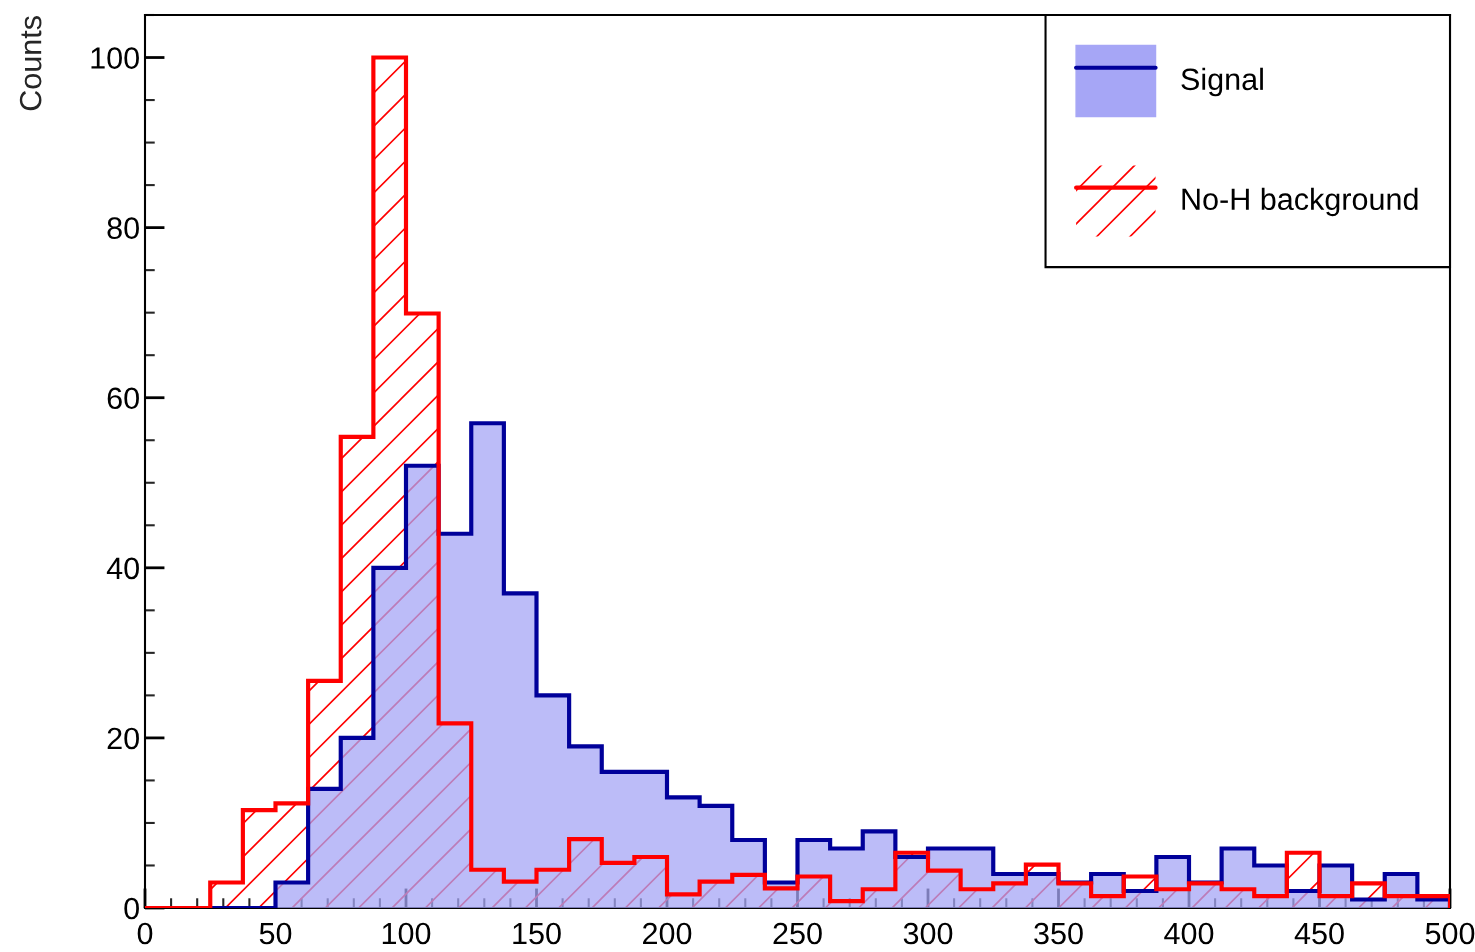 The image size is (1475, 952). Describe the element at coordinates (123, 398) in the screenshot. I see `y-tick-label: 60` at that location.